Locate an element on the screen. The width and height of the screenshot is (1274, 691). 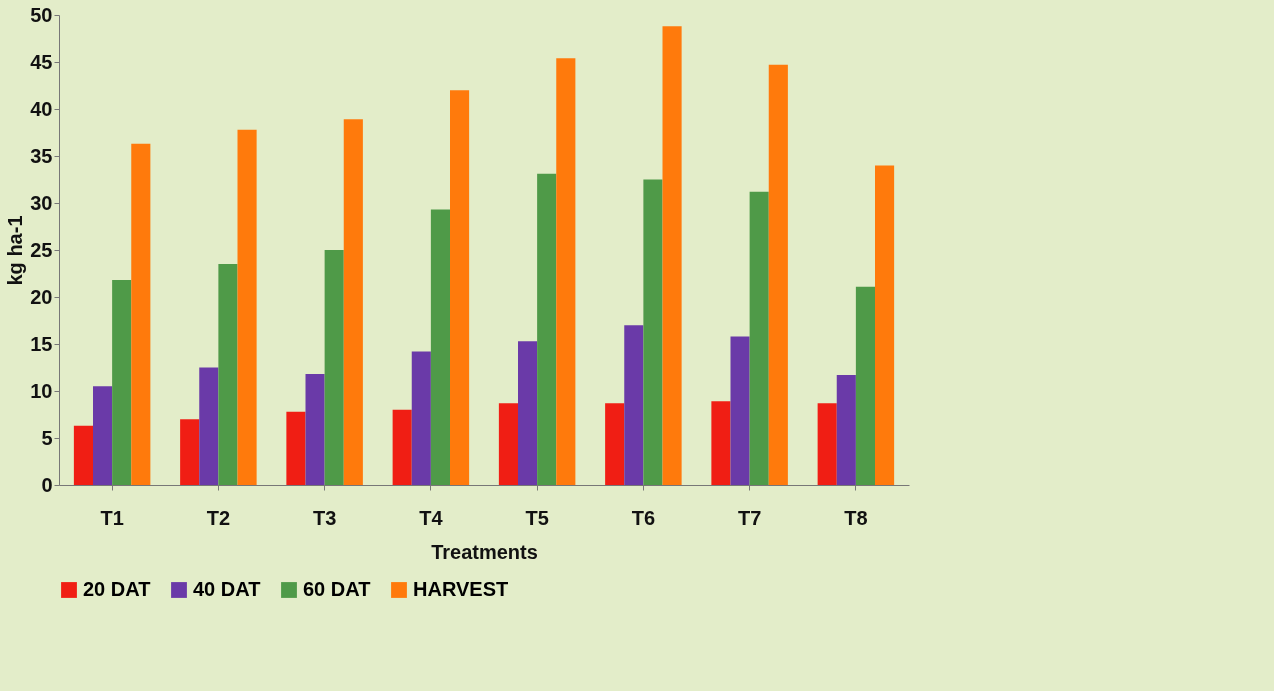
legend-label: 40 DAT is located at coordinates (227, 589).